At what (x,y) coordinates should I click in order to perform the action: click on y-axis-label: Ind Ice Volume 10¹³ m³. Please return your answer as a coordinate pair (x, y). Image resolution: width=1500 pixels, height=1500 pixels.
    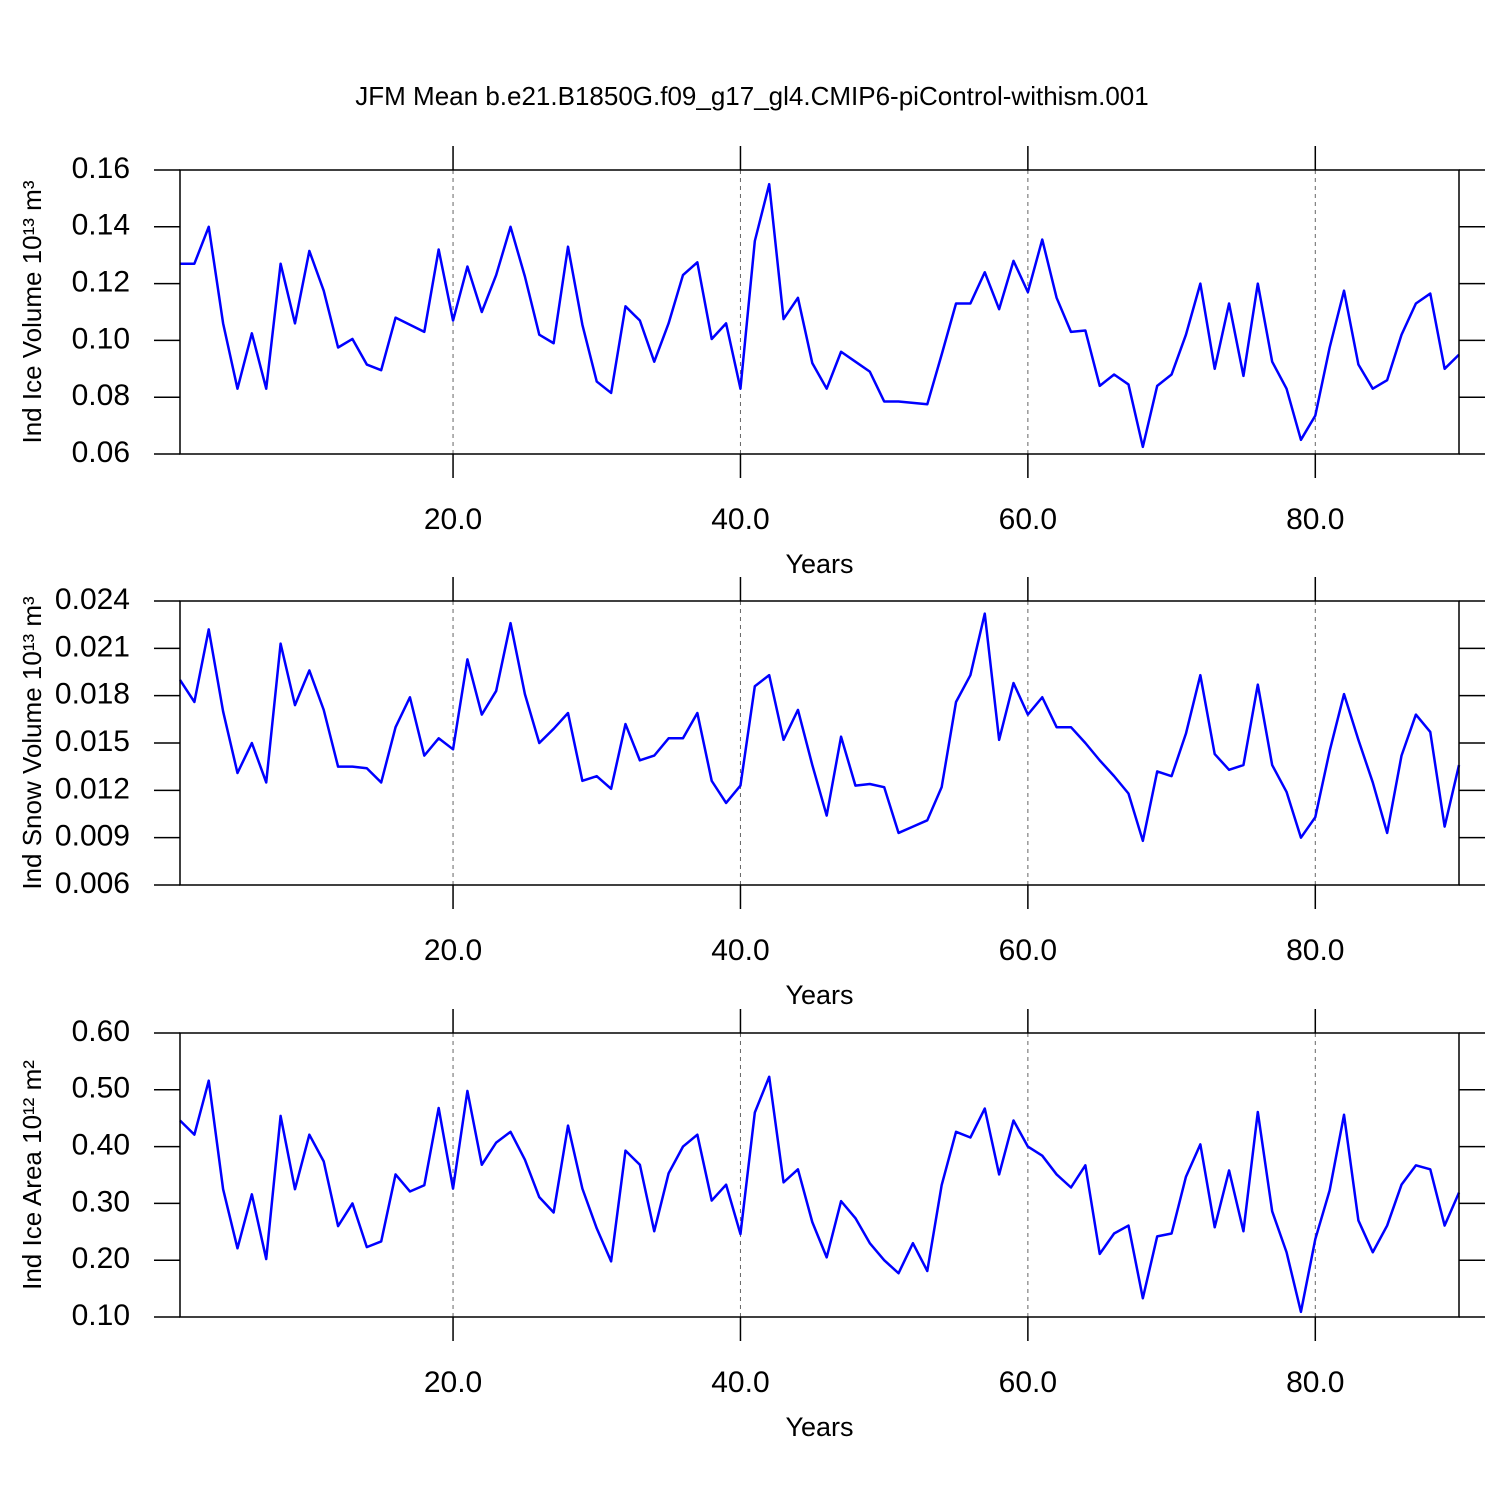
    Looking at the image, I should click on (32, 311).